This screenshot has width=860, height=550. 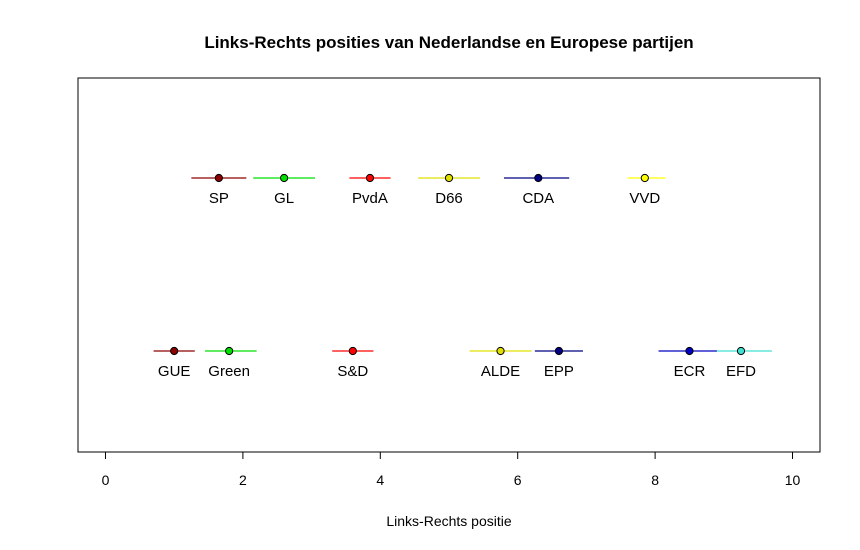 What do you see at coordinates (644, 198) in the screenshot?
I see `party-label-vvd: VVD` at bounding box center [644, 198].